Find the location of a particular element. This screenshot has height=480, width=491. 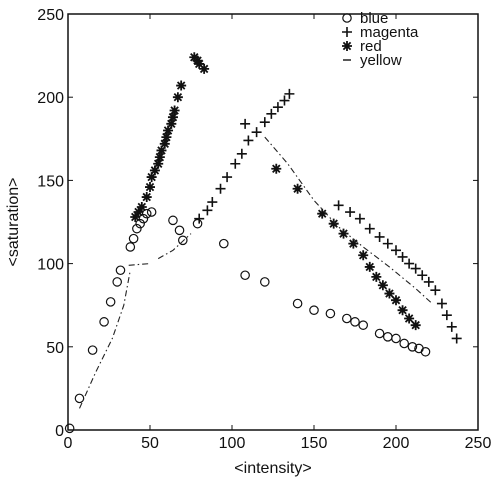

x-tick-label: 50 is located at coordinates (150, 443).